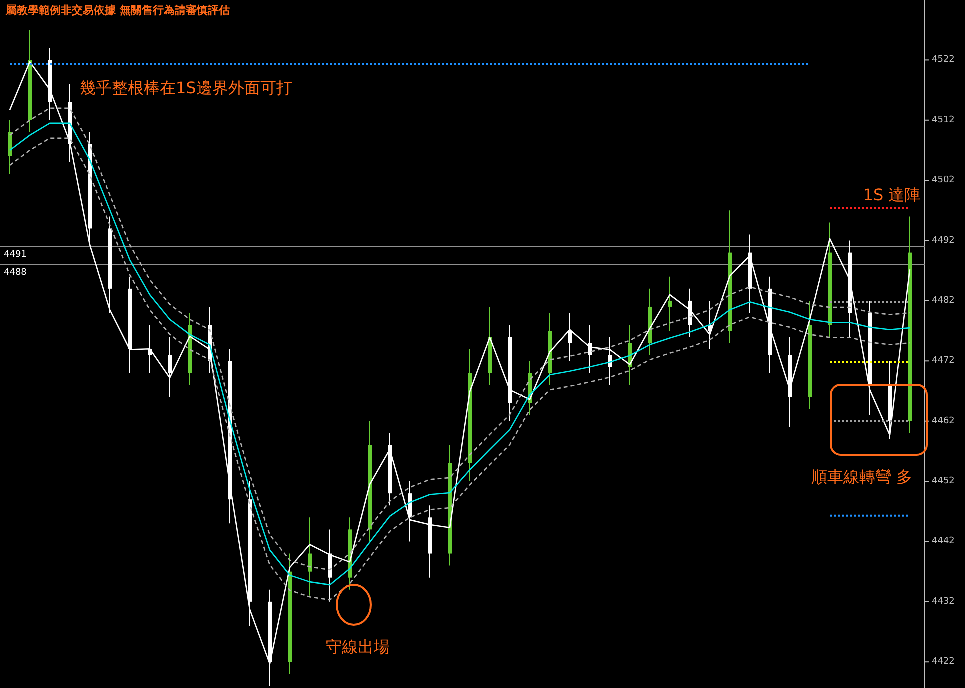 The width and height of the screenshot is (965, 688). Describe the element at coordinates (943, 301) in the screenshot. I see `y-tick-label: 4482` at that location.